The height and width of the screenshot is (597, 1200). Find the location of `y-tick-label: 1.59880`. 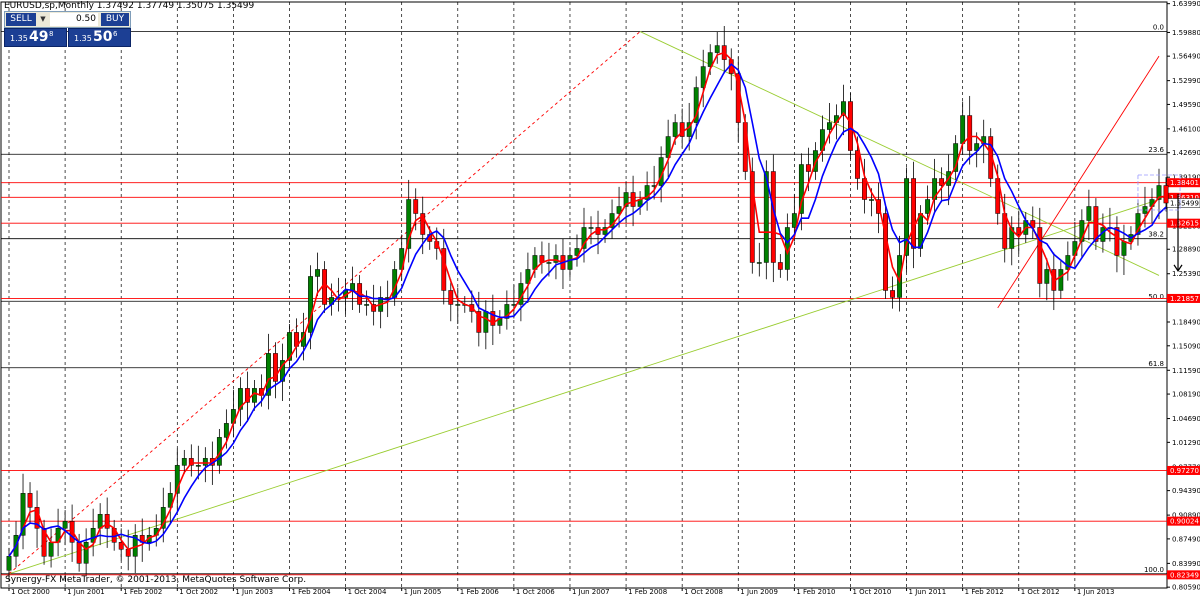

y-tick-label: 1.59880 is located at coordinates (1186, 33).